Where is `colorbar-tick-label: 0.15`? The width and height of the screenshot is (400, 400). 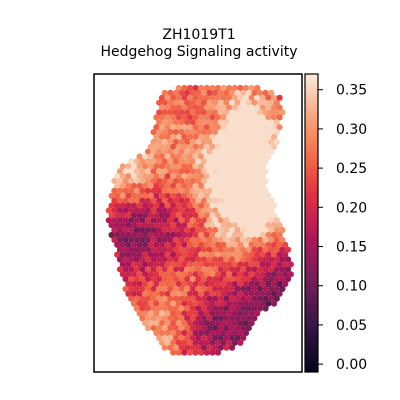
colorbar-tick-label: 0.15 is located at coordinates (351, 248).